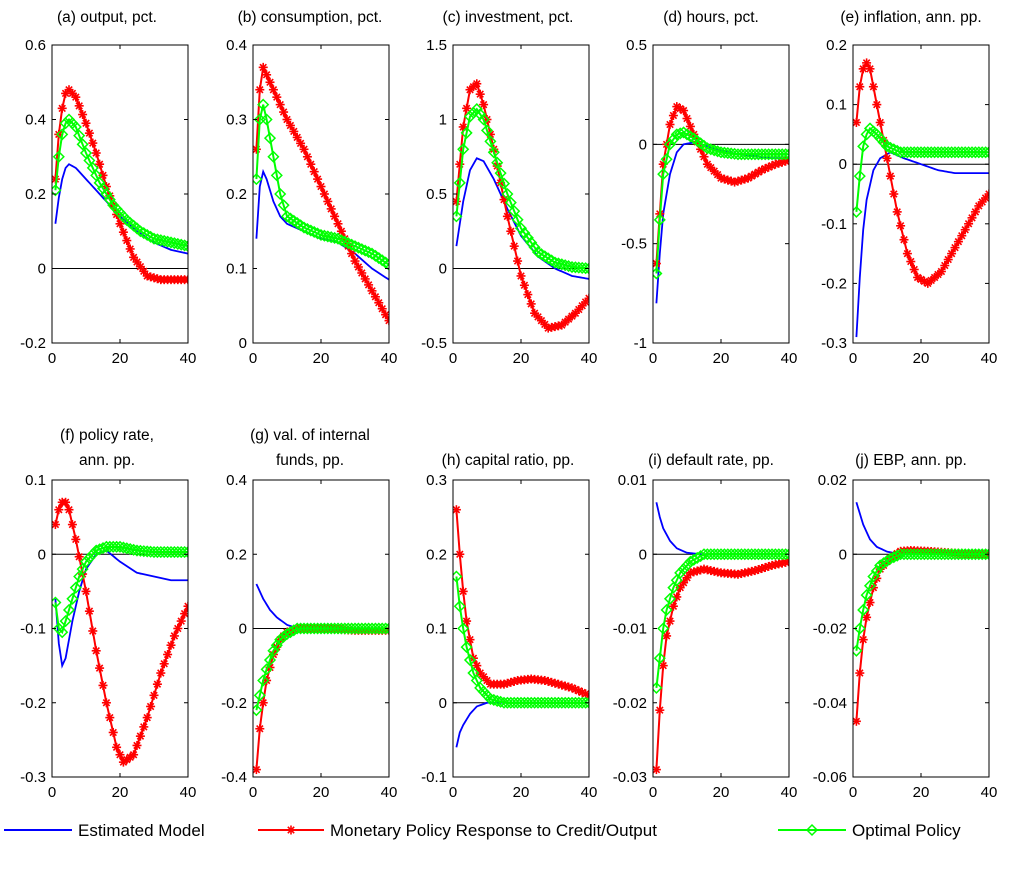  I want to click on series-group, so click(721, 638).